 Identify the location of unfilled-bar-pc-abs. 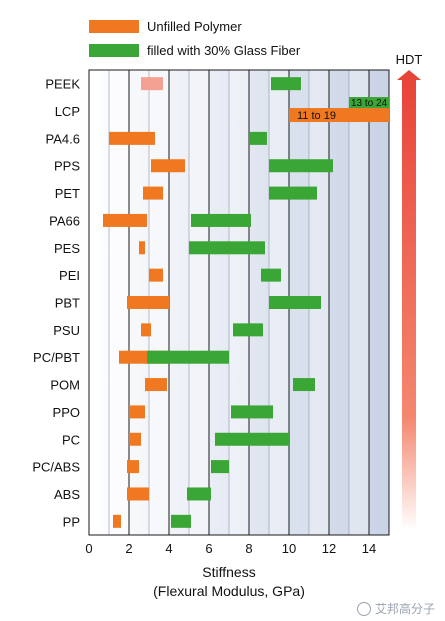
(133, 467).